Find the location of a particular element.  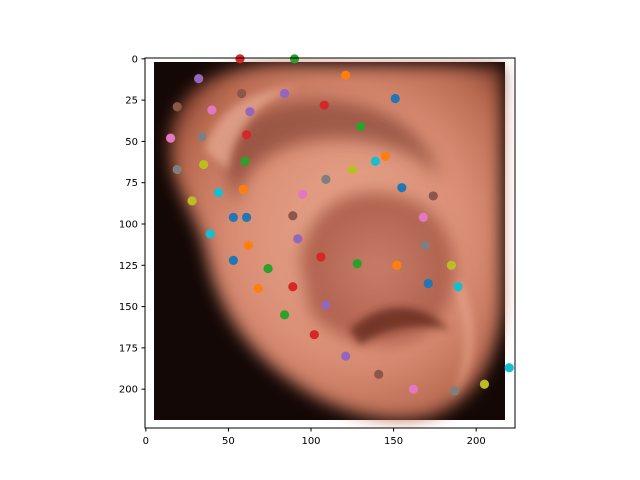

y-axis: 0 25 50 75 100 125 150 175 200 is located at coordinates (132, 225).